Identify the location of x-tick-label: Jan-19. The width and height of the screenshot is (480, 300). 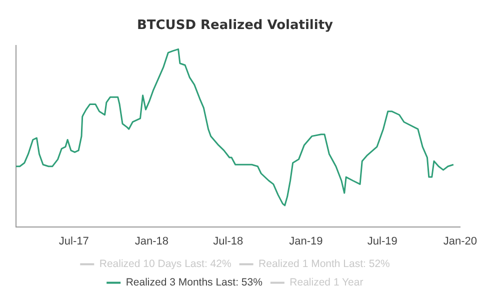
(306, 241).